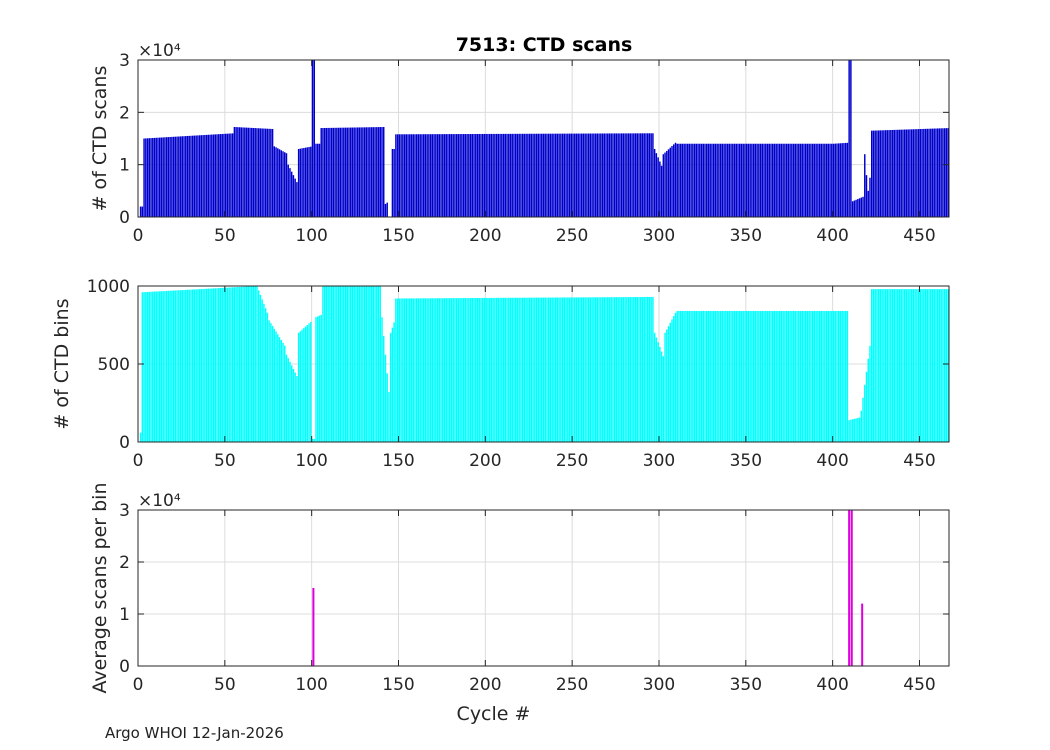  What do you see at coordinates (572, 685) in the screenshot?
I see `x-tick-label: 250` at bounding box center [572, 685].